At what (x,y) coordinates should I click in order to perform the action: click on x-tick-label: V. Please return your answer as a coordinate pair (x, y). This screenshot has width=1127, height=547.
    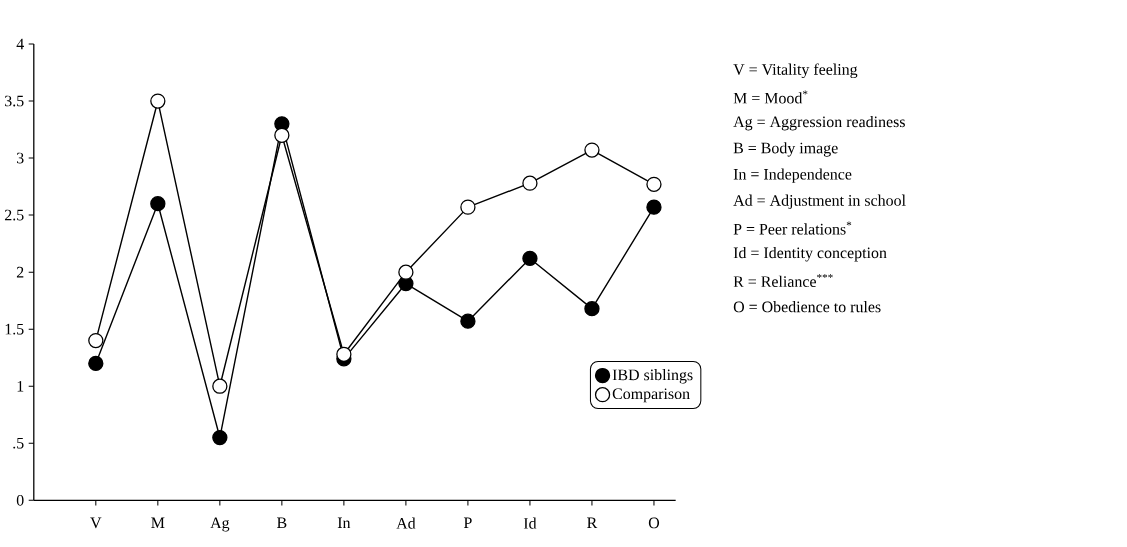
    Looking at the image, I should click on (96, 523).